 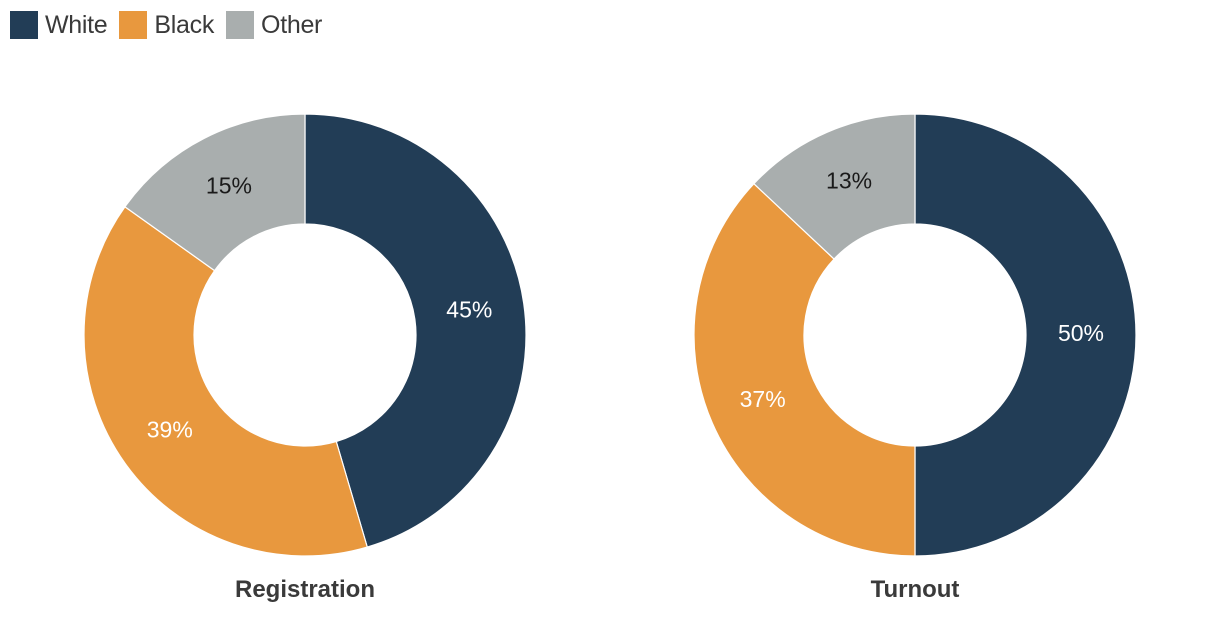 I want to click on legend-item-white: White, so click(x=59, y=25).